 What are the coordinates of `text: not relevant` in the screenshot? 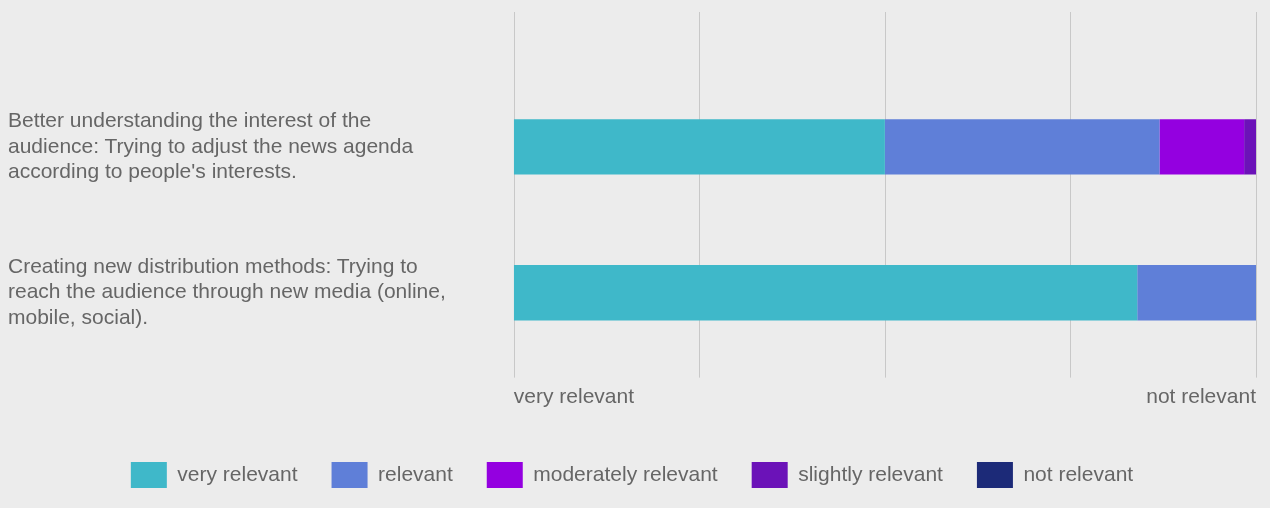 It's located at (1201, 396).